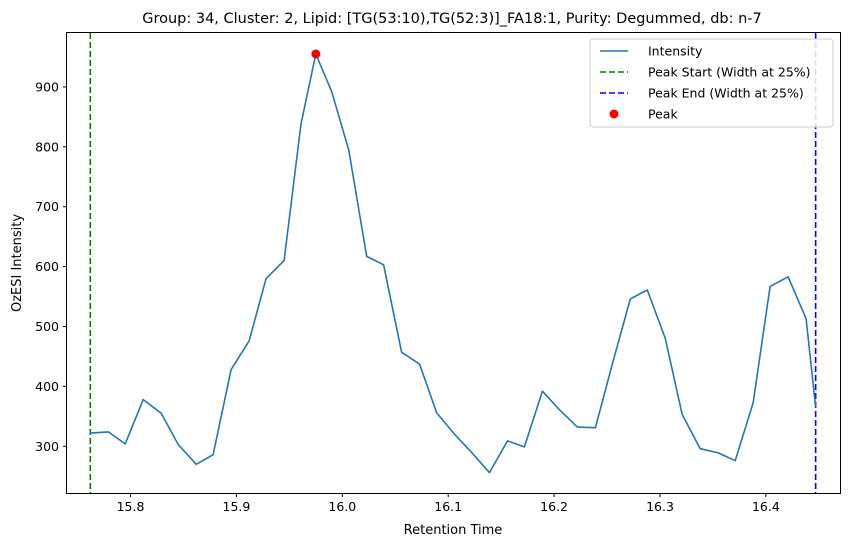 Image resolution: width=850 pixels, height=547 pixels. What do you see at coordinates (729, 72) in the screenshot?
I see `legend-label: Peak Start (Width at 25%)` at bounding box center [729, 72].